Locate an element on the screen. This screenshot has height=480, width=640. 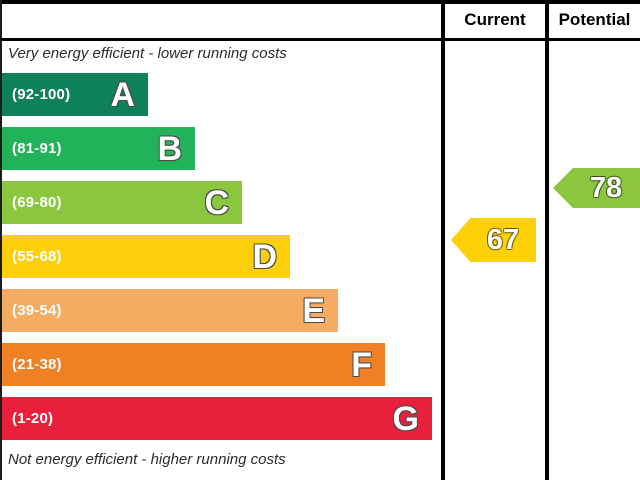
band-row-e: (39-54) E is located at coordinates (170, 310).